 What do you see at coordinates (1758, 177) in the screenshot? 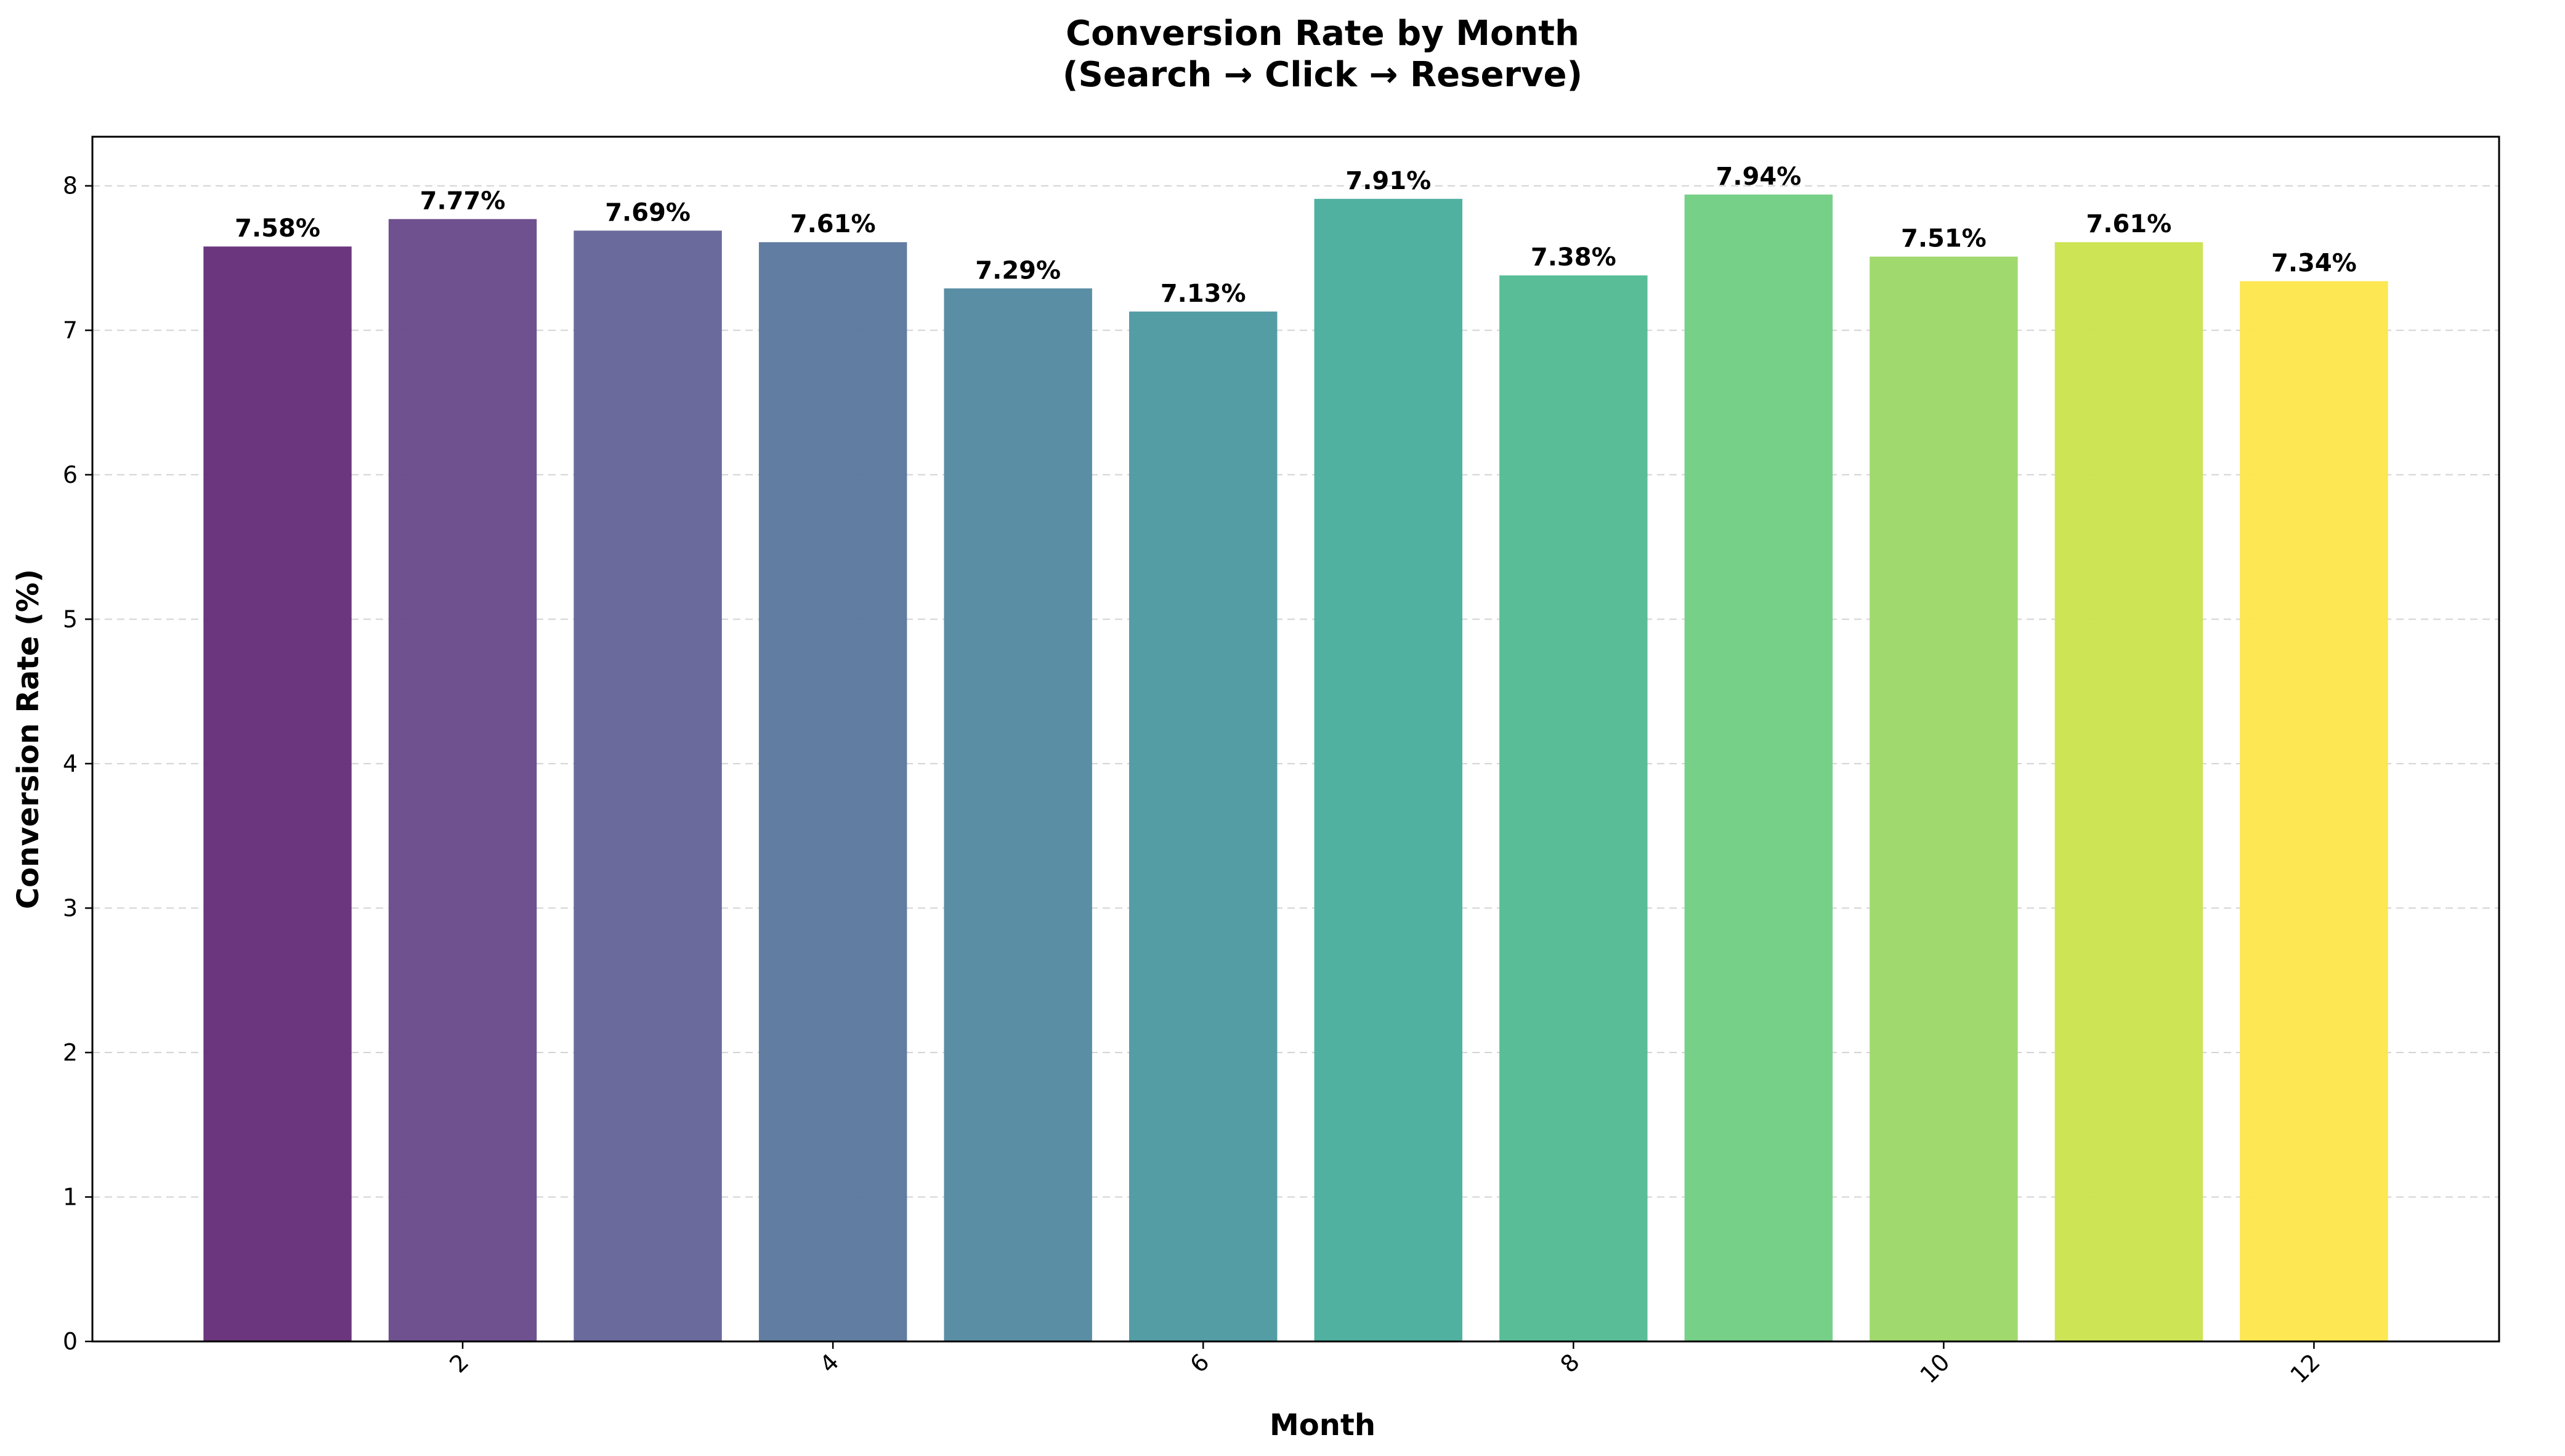
I see `data-label-month-9: 7.94%` at bounding box center [1758, 177].